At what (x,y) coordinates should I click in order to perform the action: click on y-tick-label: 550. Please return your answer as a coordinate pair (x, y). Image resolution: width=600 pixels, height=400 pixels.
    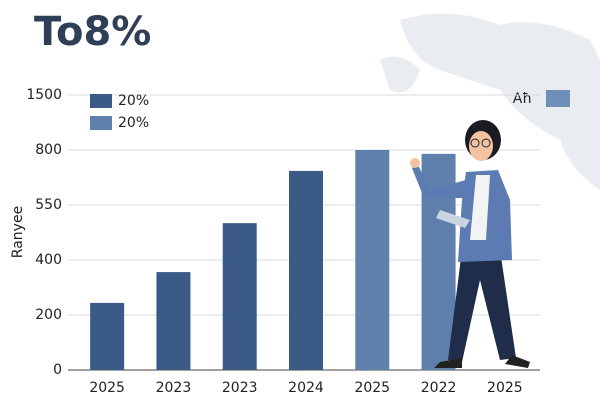
    Looking at the image, I should click on (48, 205).